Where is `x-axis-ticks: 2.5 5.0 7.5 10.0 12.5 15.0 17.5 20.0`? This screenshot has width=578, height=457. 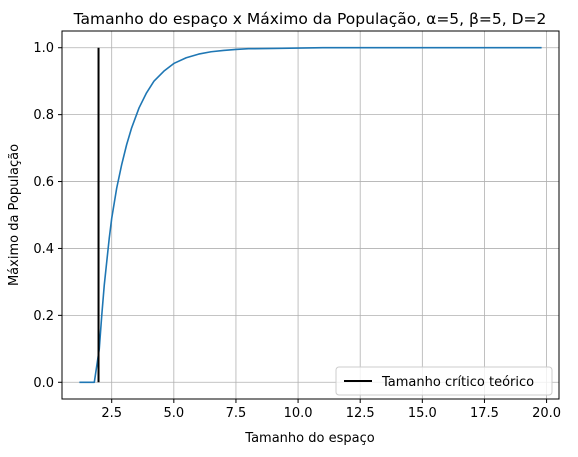 x-axis-ticks: 2.5 5.0 7.5 10.0 12.5 15.0 17.5 20.0 is located at coordinates (331, 410).